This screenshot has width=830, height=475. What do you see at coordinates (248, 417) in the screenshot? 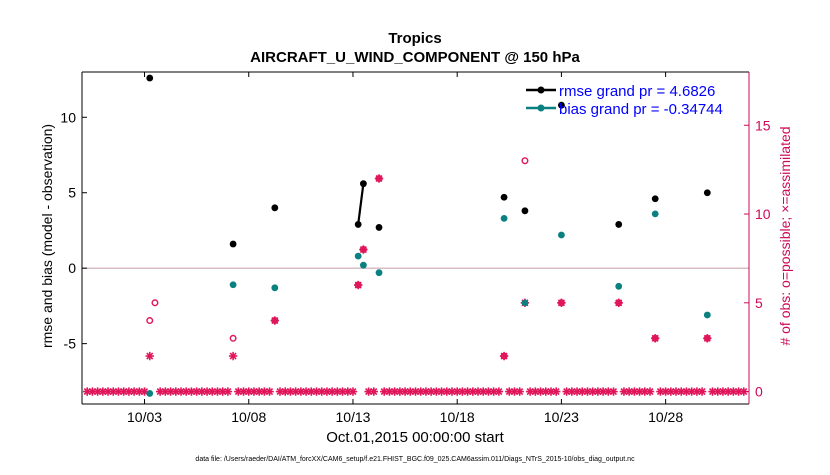
I see `x-tick-label: 10/08` at bounding box center [248, 417].